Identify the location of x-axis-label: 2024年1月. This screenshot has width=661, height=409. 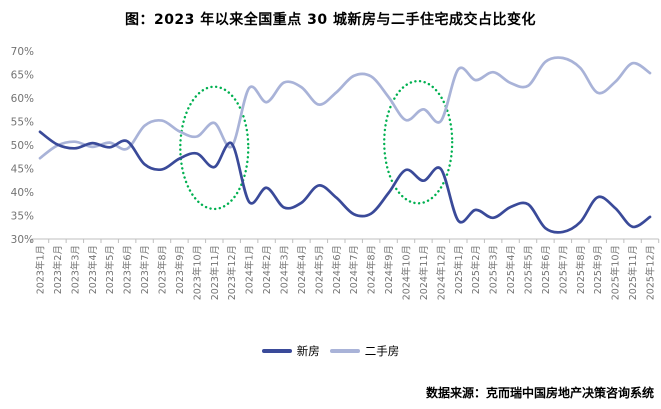
(250, 269).